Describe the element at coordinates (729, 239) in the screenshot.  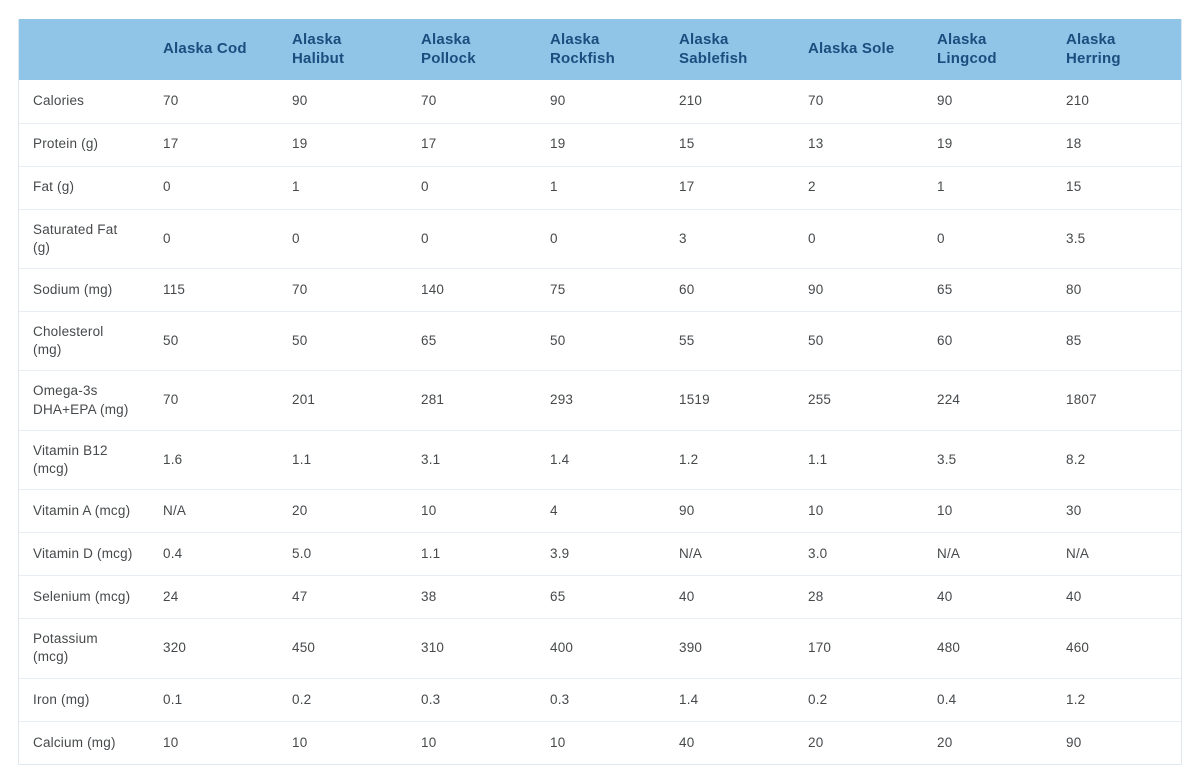
I see `value-cell: 3` at that location.